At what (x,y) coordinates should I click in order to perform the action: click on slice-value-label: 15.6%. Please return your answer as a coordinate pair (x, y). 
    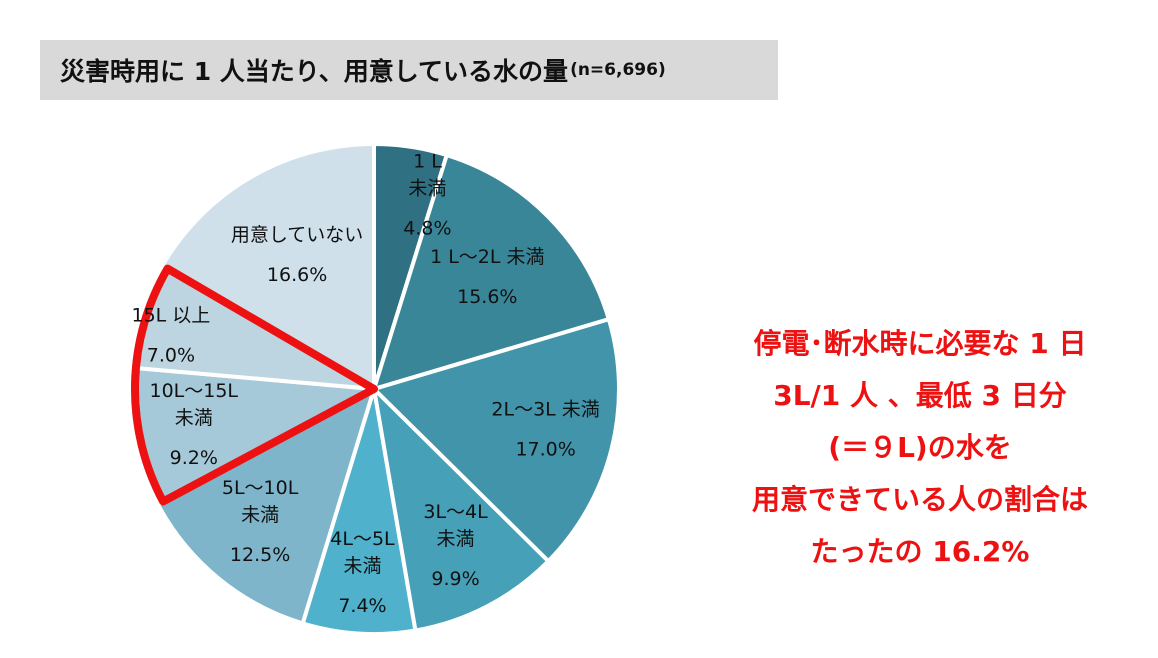
    Looking at the image, I should click on (487, 297).